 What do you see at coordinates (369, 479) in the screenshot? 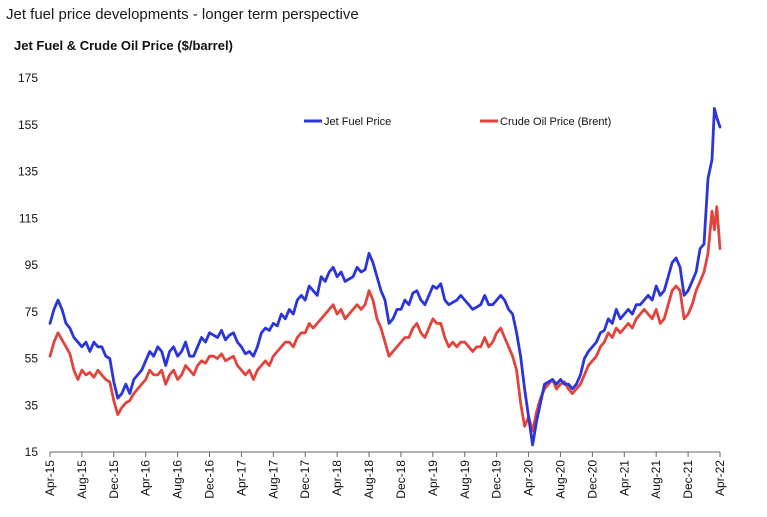
I see `x-tick-label: Aug-18` at bounding box center [369, 479].